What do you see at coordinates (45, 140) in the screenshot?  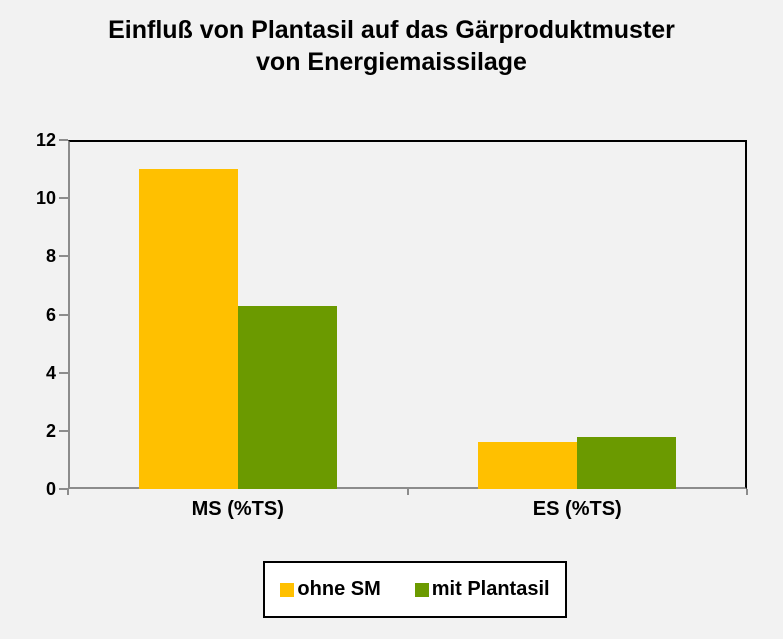 I see `y-axis-tick-label-12: 12` at bounding box center [45, 140].